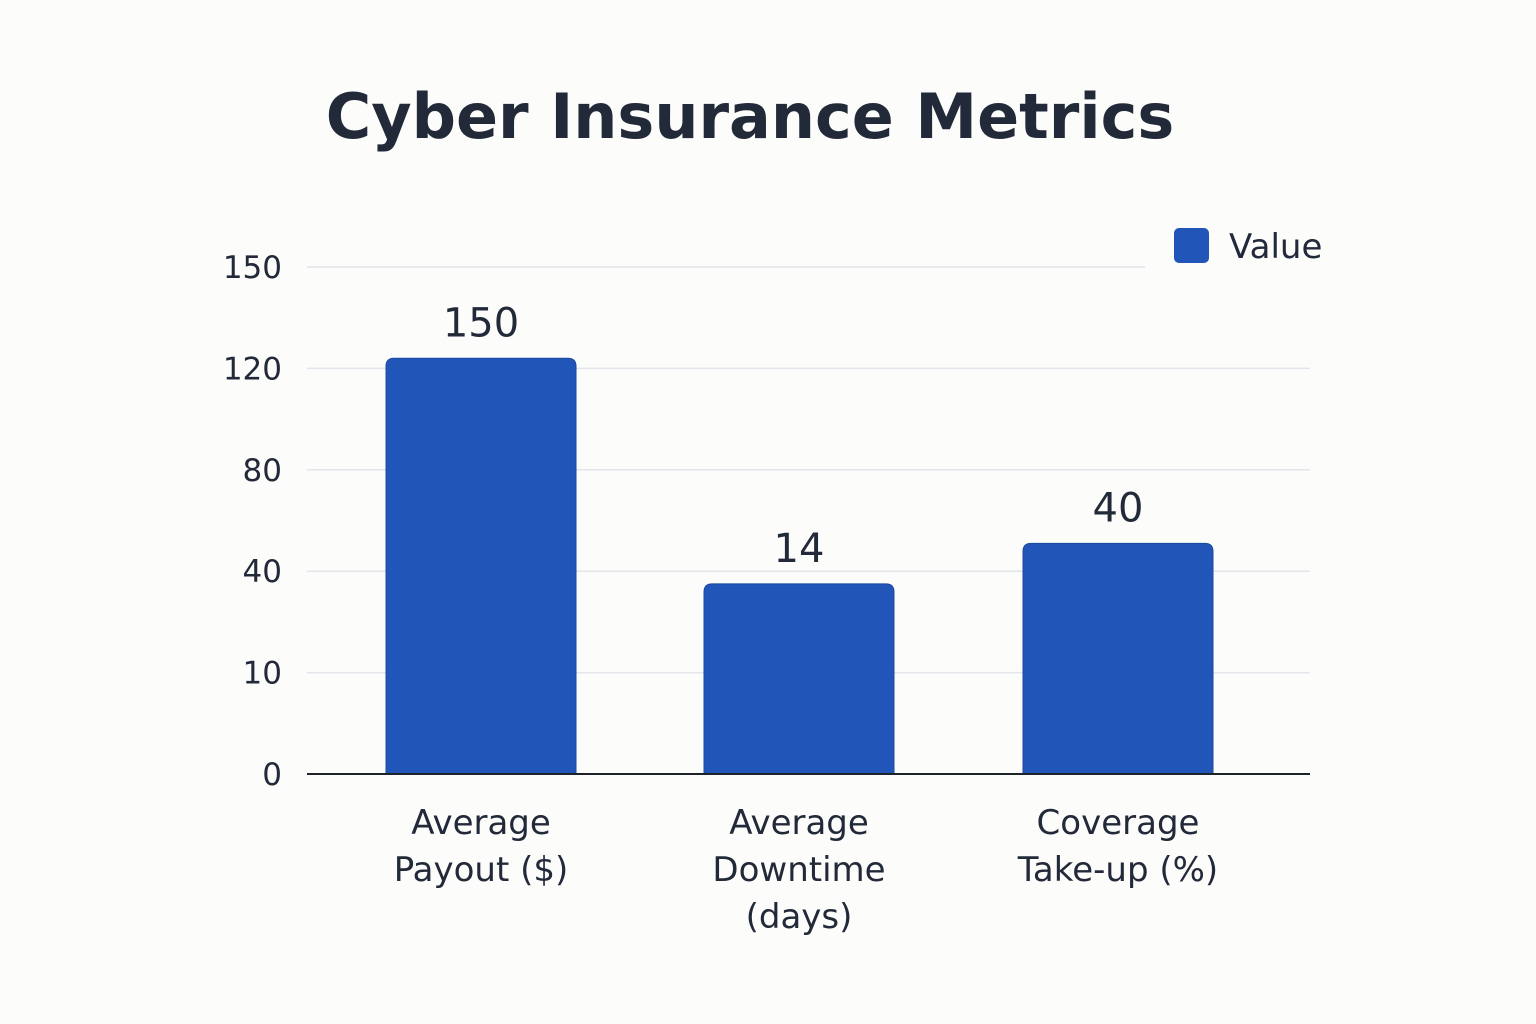 This screenshot has width=1536, height=1024. Describe the element at coordinates (799, 823) in the screenshot. I see `category-label-1-line-0: Average` at that location.